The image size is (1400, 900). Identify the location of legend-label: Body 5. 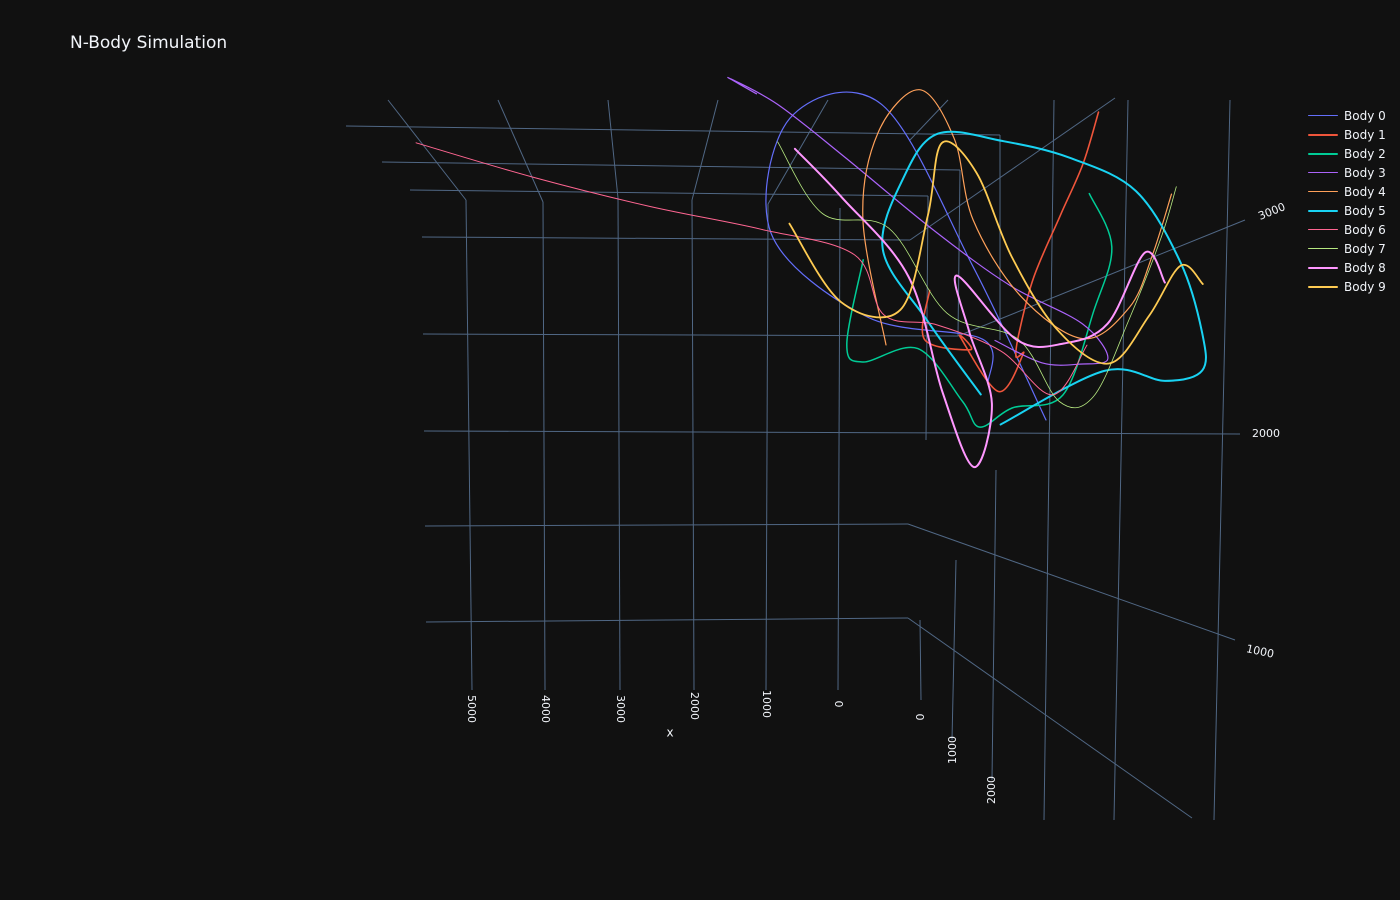
(1365, 210).